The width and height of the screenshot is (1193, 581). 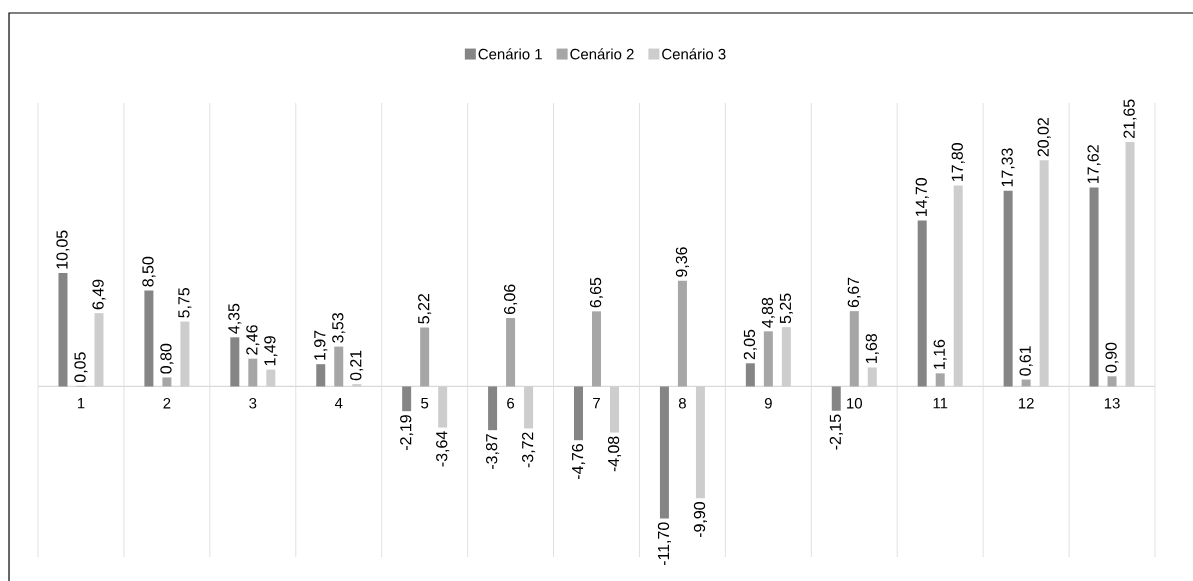 I want to click on x-tick-label: 1, so click(x=81, y=403).